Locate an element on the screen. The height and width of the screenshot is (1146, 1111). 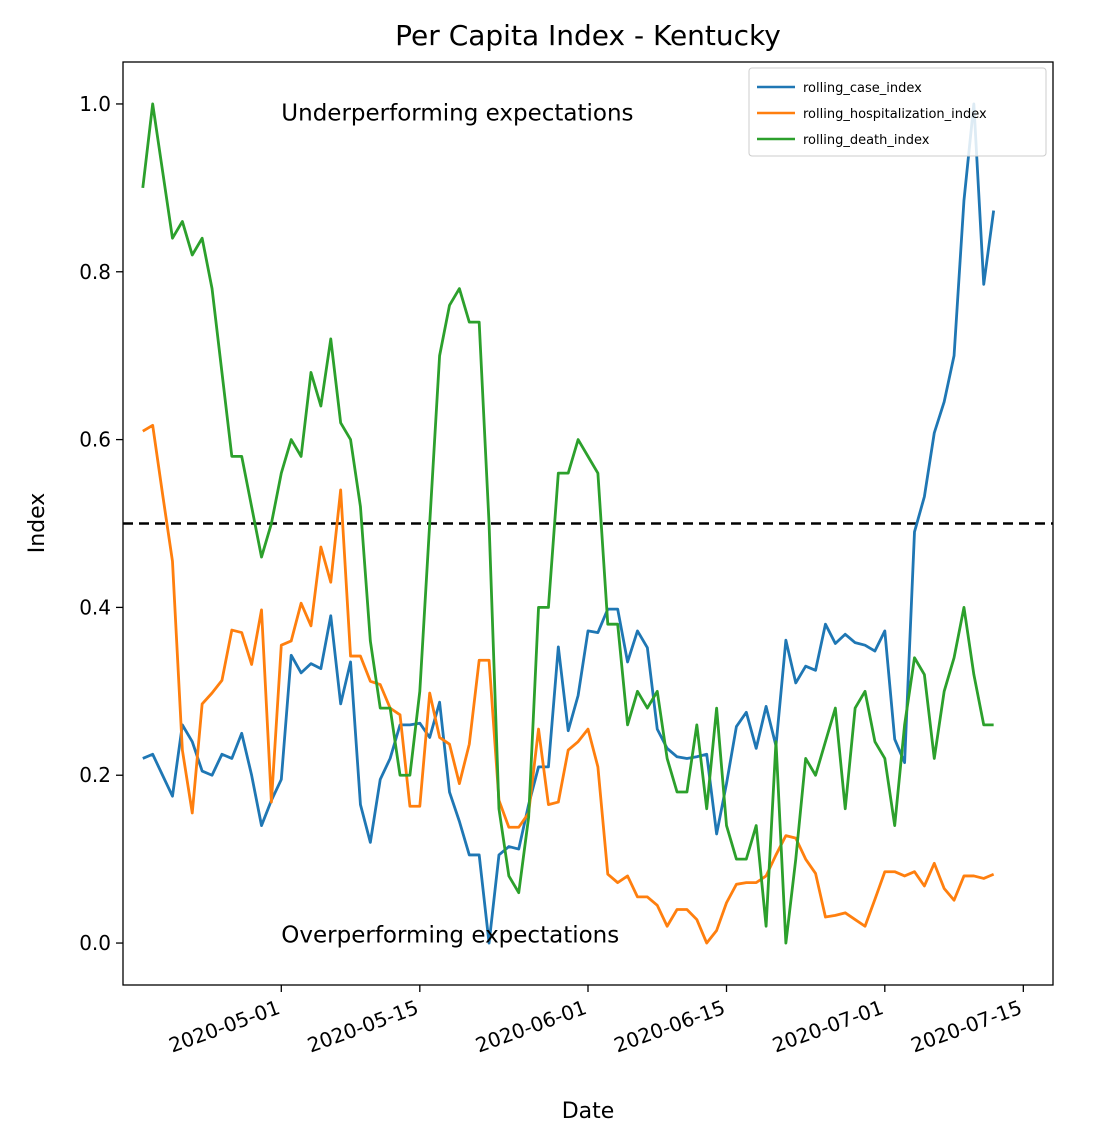
y-axis: 0.0 0.2 0.4 0.6 0.8 1.0 is located at coordinates (101, 523).